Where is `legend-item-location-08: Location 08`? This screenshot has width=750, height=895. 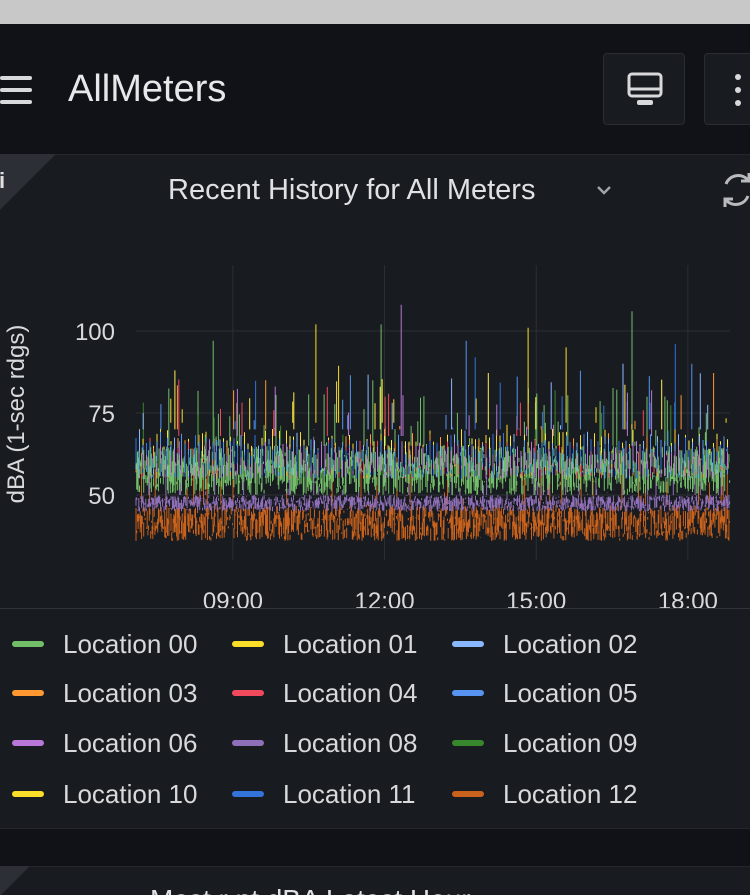 legend-item-location-08: Location 08 is located at coordinates (337, 743).